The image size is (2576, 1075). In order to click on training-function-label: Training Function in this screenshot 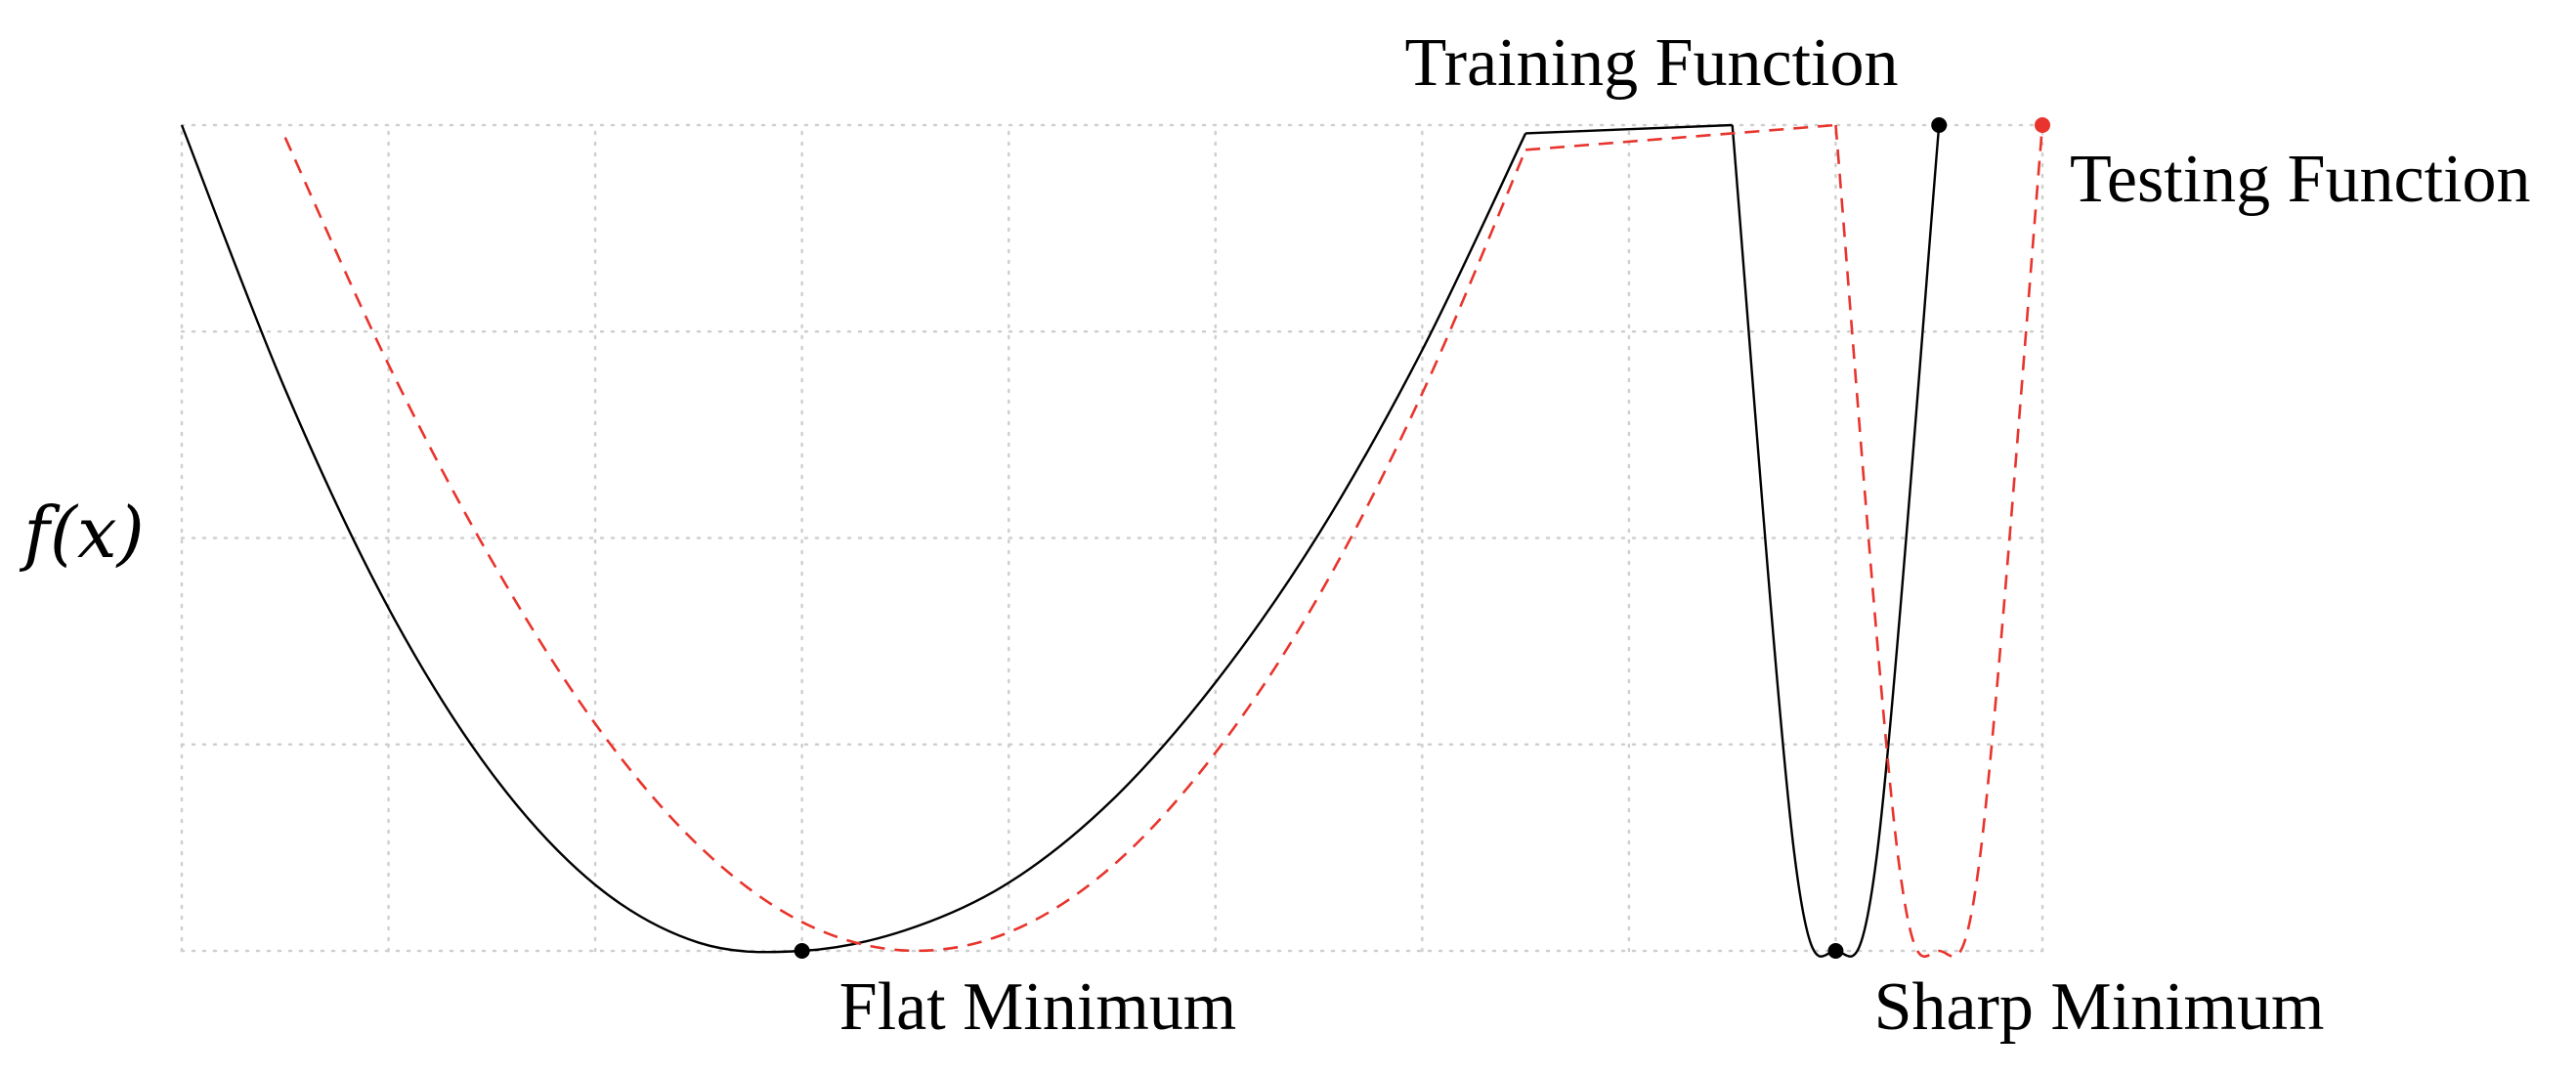, I will do `click(1652, 63)`.